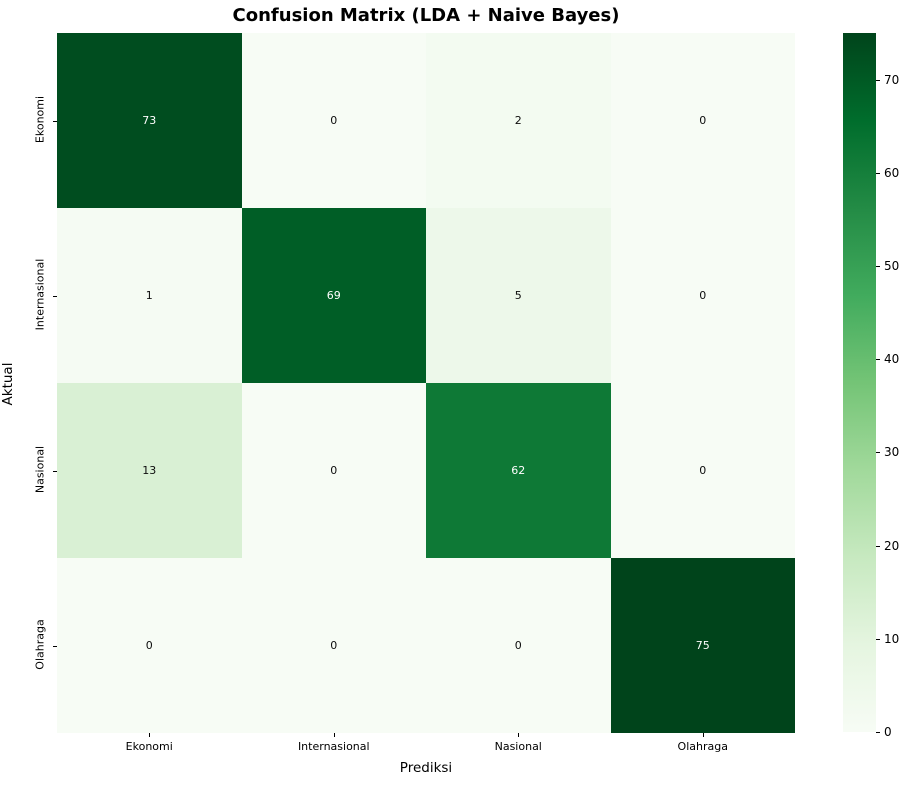 This screenshot has height=790, width=913. What do you see at coordinates (40, 644) in the screenshot?
I see `y-tick-label-Olahraga: Olahraga` at bounding box center [40, 644].